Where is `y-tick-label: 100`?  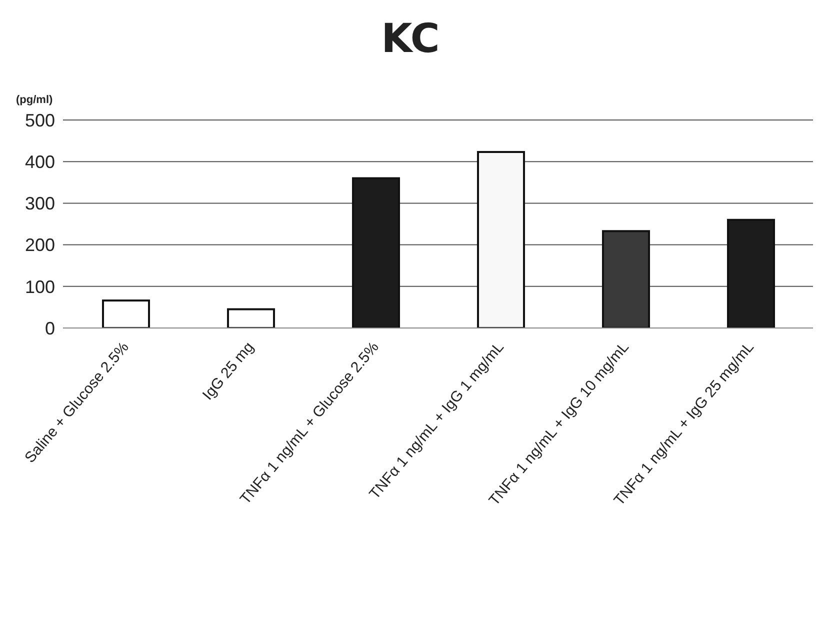 y-tick-label: 100 is located at coordinates (39, 286).